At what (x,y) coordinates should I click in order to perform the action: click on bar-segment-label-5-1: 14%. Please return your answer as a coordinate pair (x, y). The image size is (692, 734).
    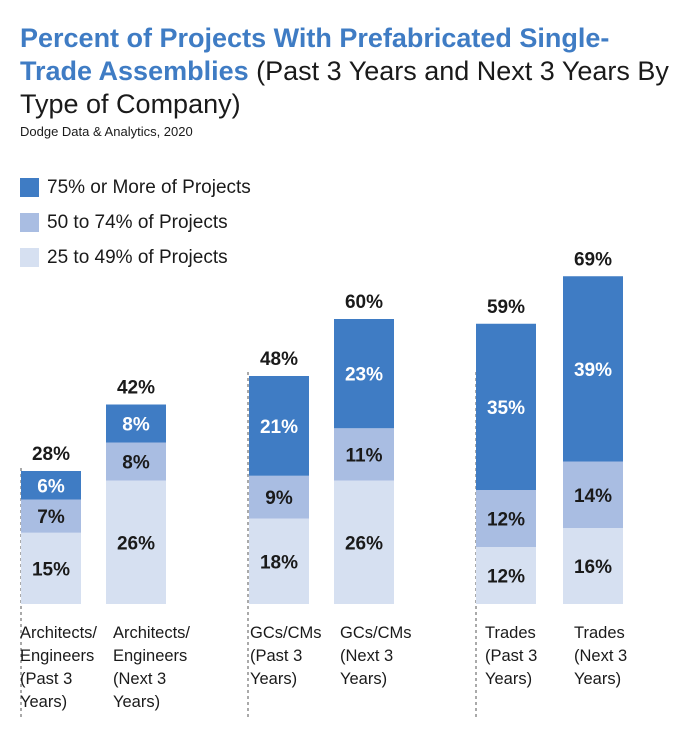
    Looking at the image, I should click on (593, 496).